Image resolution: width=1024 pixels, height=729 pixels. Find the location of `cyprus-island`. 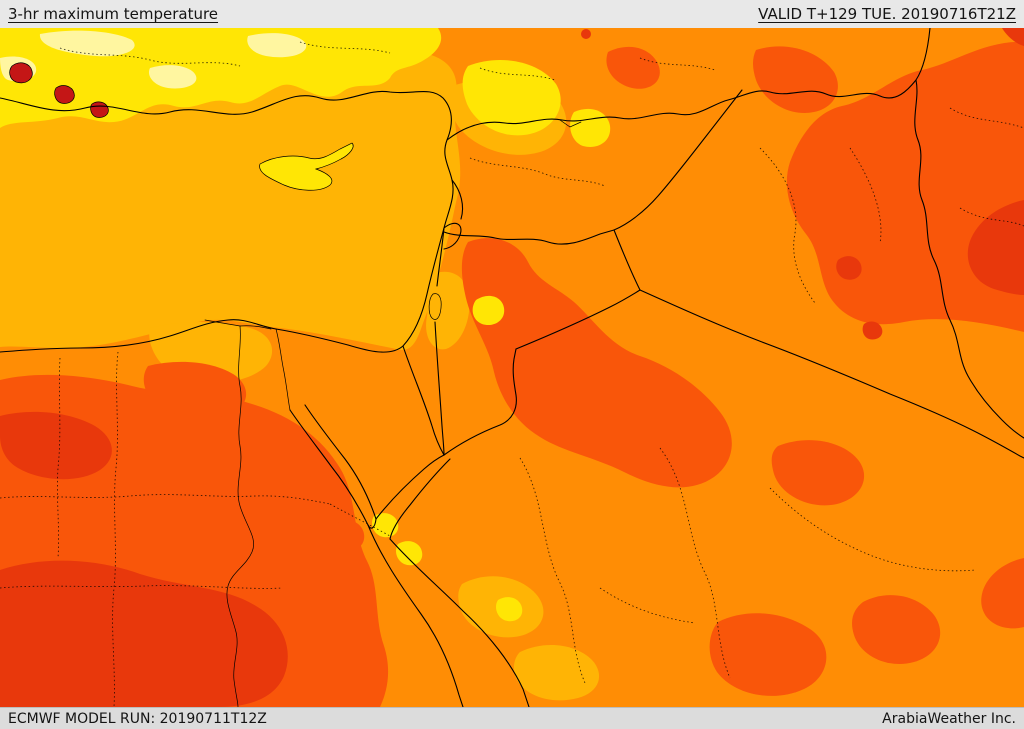

cyprus-island is located at coordinates (306, 166).